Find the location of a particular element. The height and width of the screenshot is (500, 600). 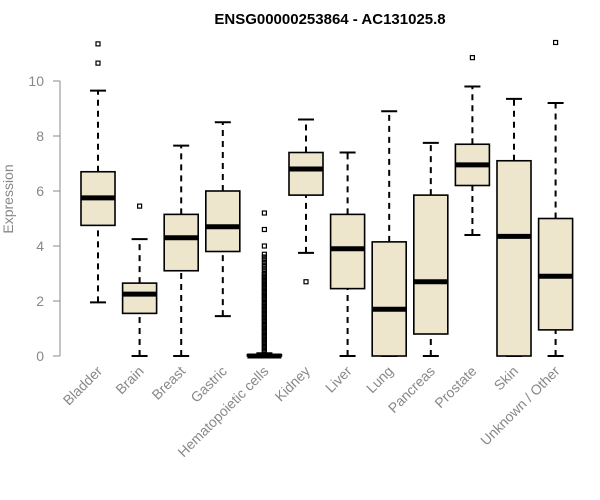

x-tick-label: Brain is located at coordinates (129, 380).